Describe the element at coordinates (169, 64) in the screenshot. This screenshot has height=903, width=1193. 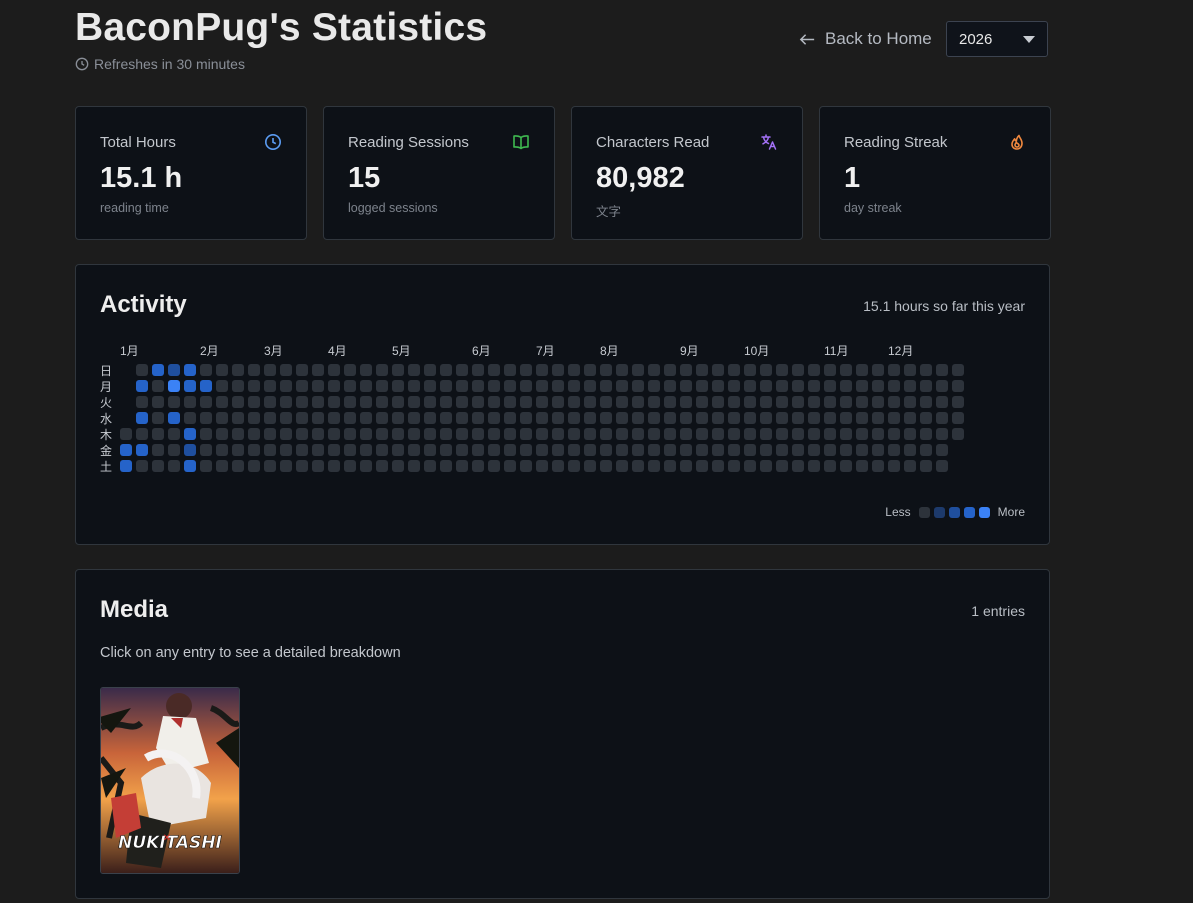
I see `refresh-text: Refreshes in 30 minutes` at that location.